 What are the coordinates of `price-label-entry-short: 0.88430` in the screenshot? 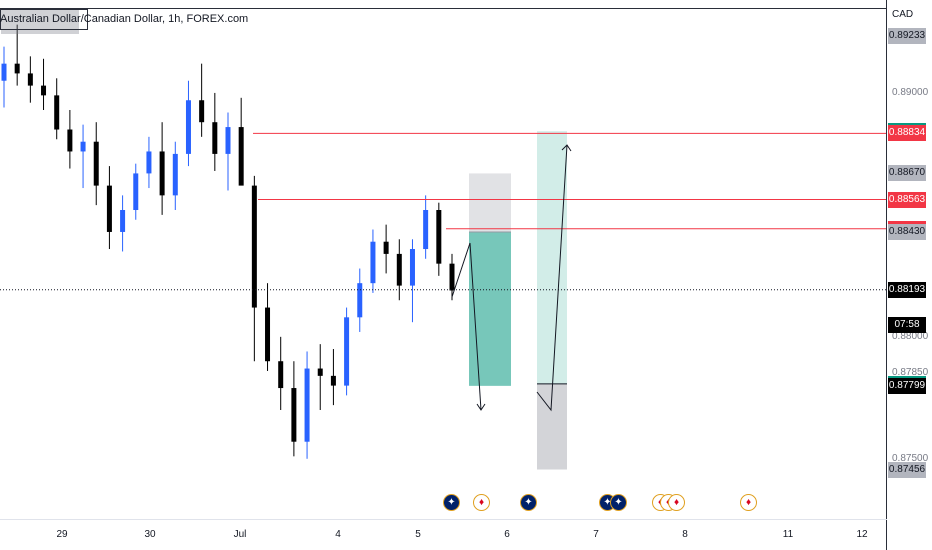 It's located at (907, 231).